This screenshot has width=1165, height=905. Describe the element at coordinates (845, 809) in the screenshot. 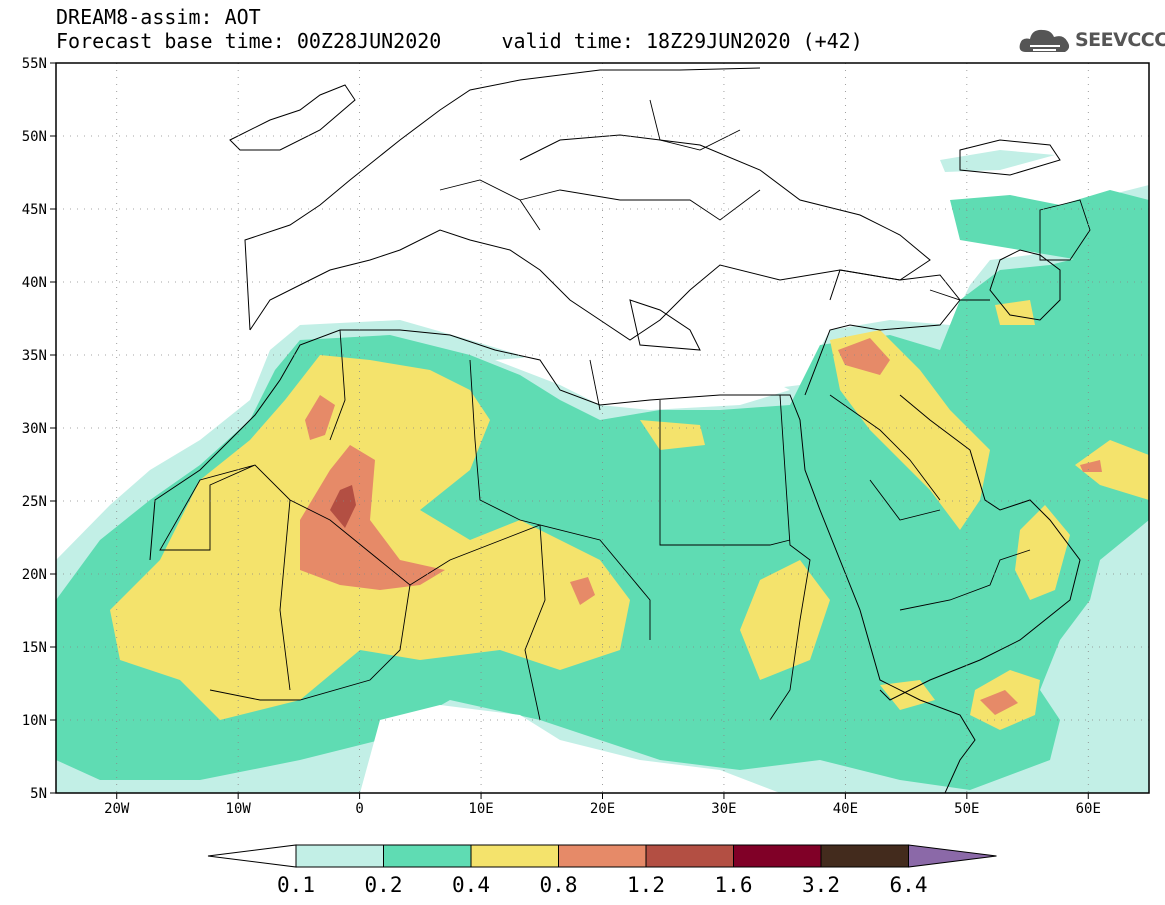

I see `lon-tick-label: 40E` at that location.